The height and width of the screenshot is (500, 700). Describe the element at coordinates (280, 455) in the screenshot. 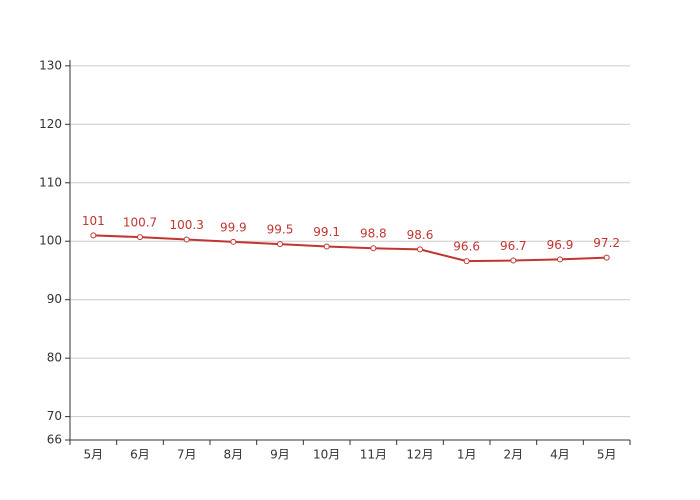

I see `x-tick-label: 9月` at that location.